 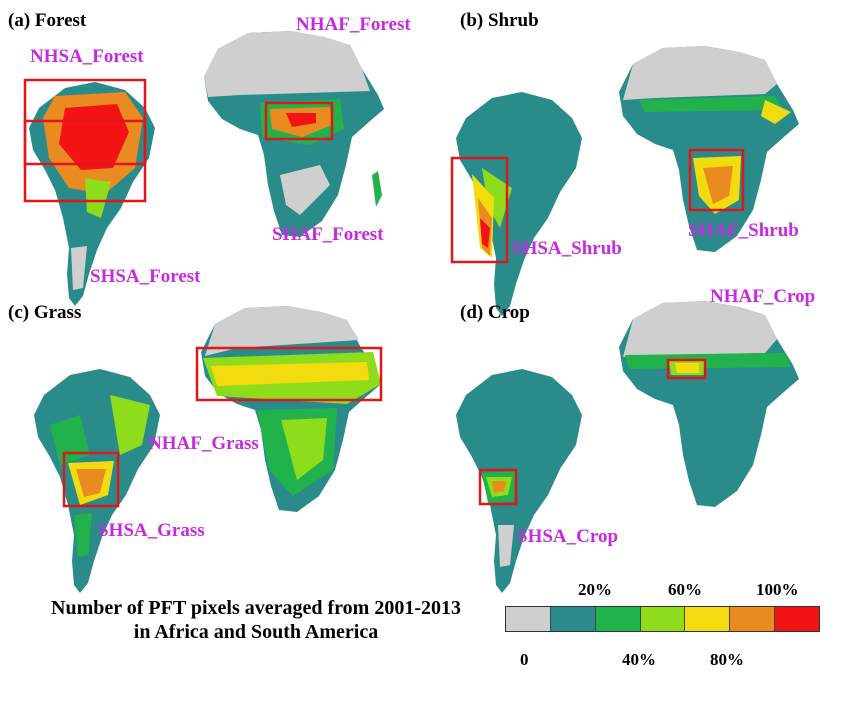 I want to click on region-box-shsa-grass, so click(x=91, y=479).